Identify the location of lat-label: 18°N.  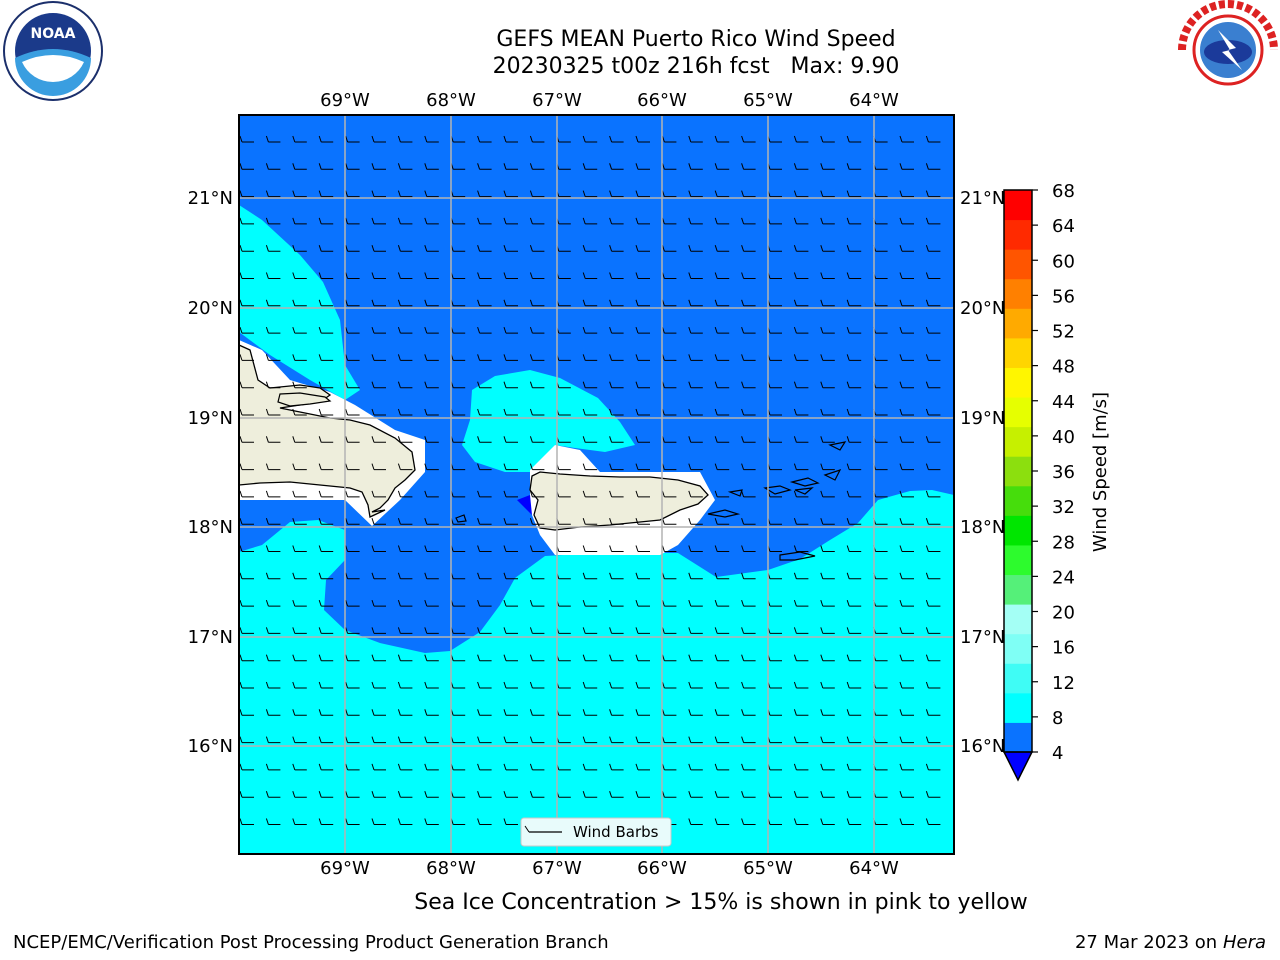
(982, 527).